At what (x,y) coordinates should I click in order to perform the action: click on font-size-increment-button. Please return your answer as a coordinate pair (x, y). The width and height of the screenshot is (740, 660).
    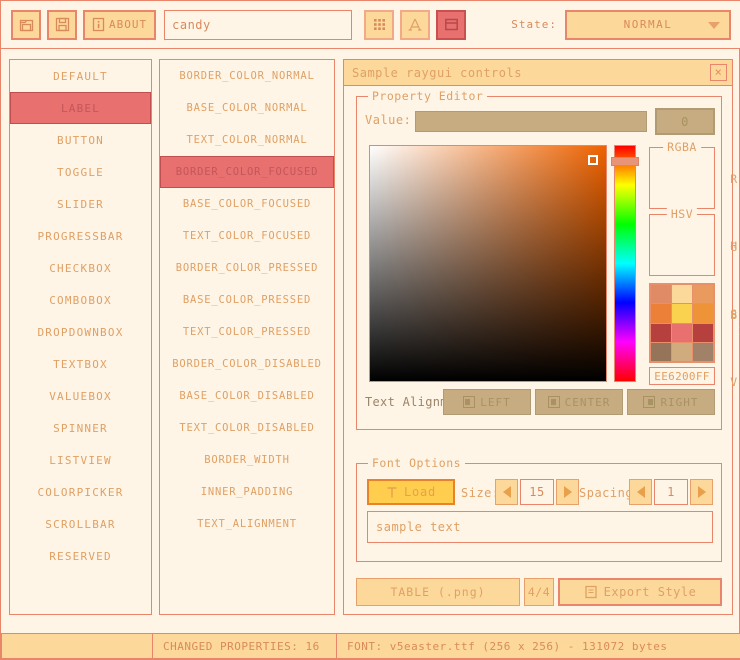
    Looking at the image, I should click on (567, 492).